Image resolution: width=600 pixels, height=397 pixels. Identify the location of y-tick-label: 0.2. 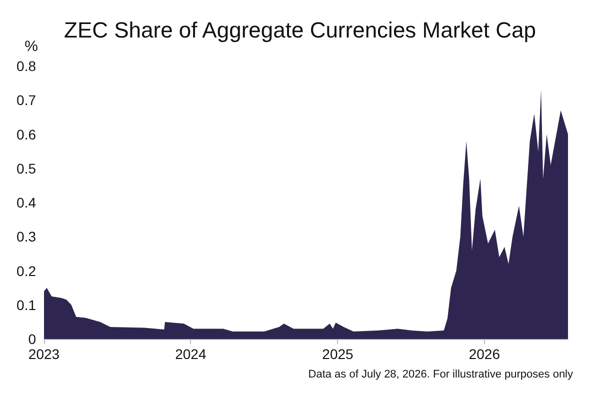
(26, 270).